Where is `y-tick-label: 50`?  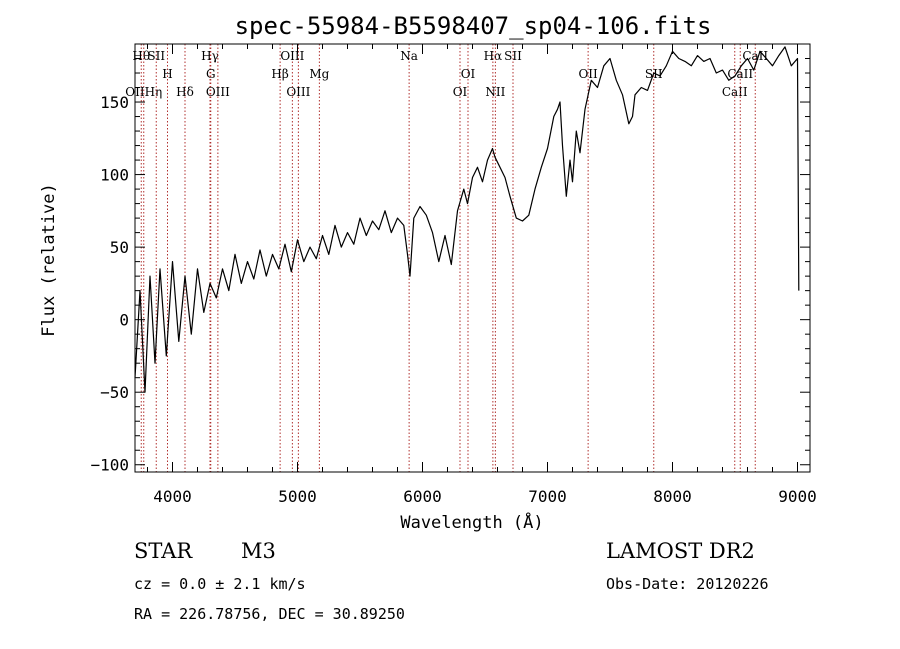
y-tick-label: 50 is located at coordinates (119, 247).